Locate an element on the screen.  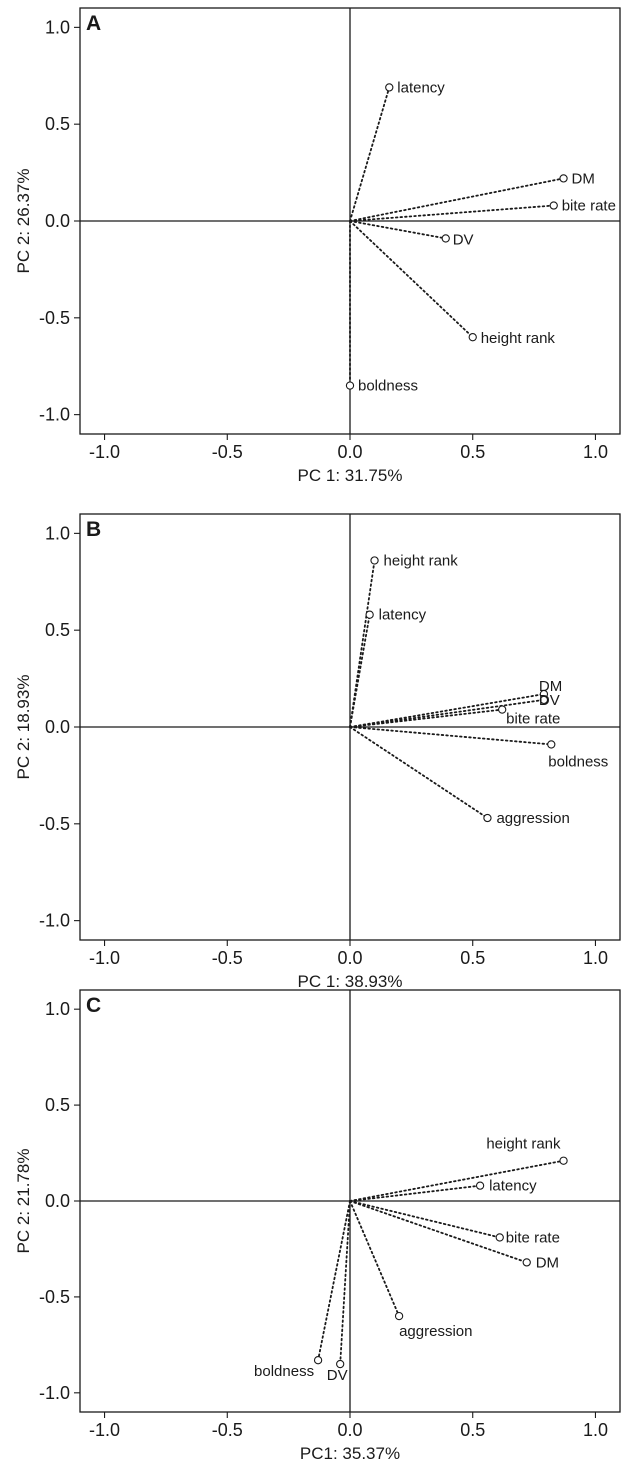
panel-a-vector-dv is located at coordinates (398, 230).